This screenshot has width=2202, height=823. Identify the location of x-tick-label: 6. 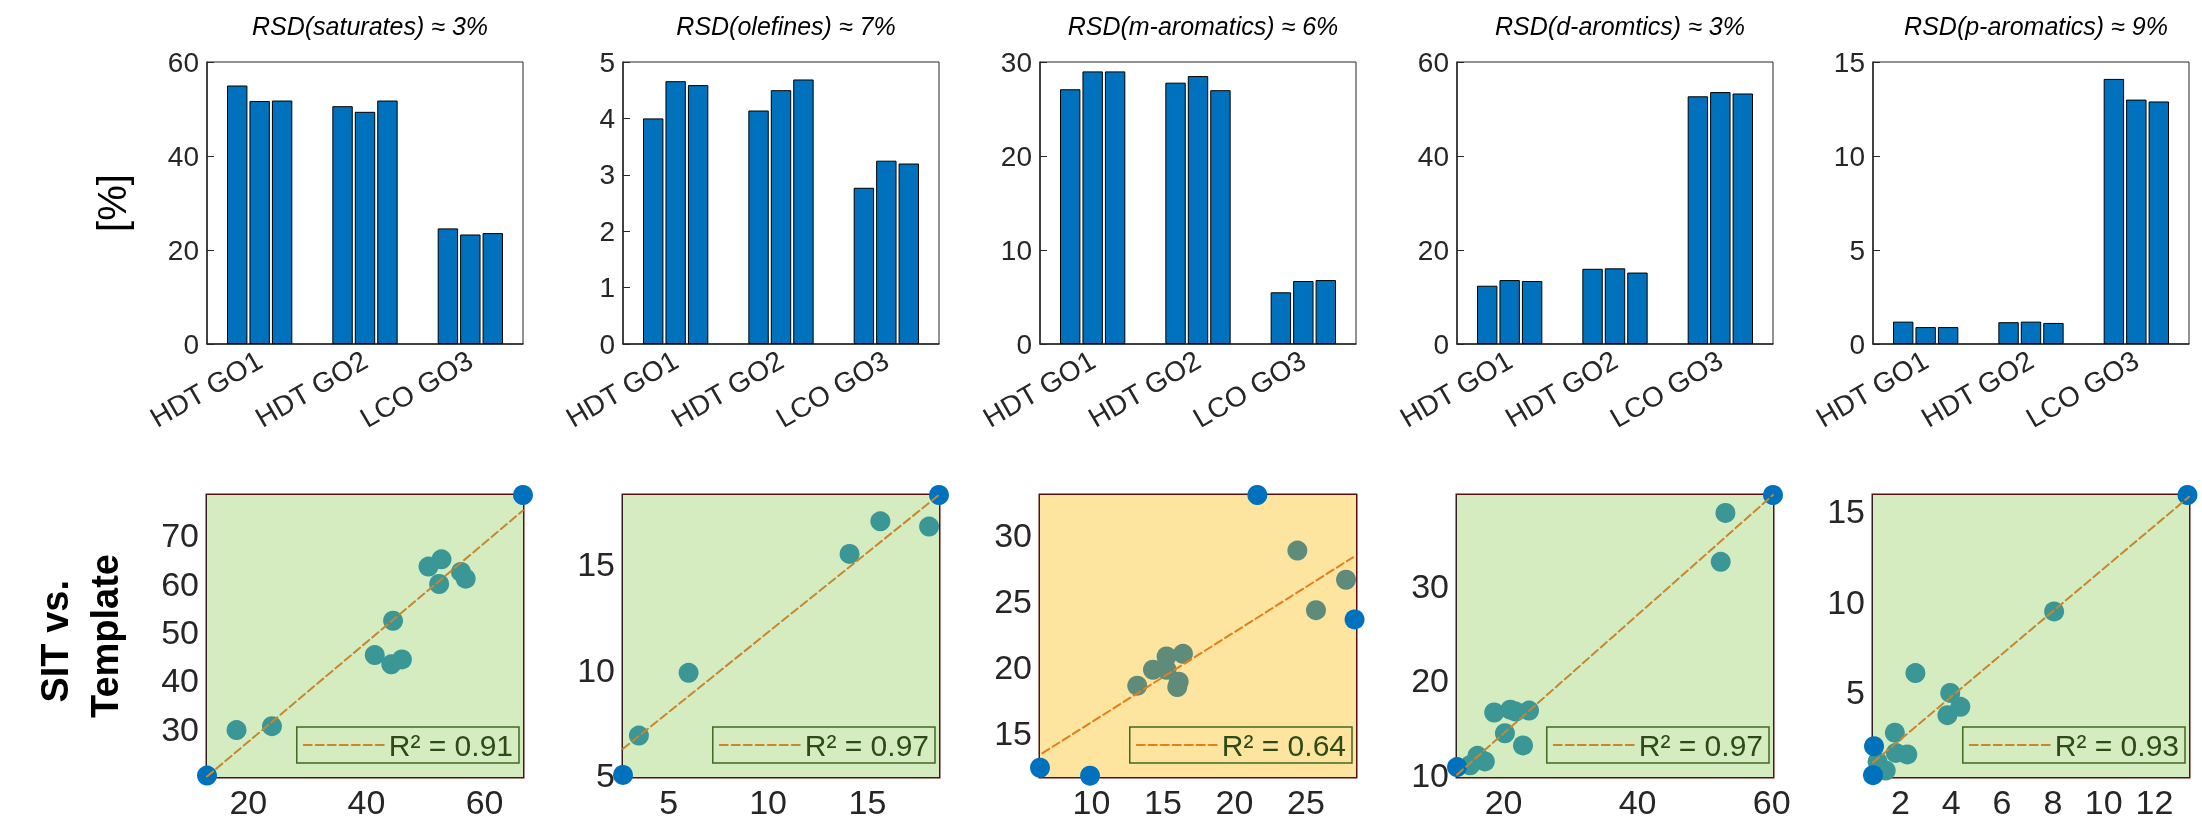
(2002, 802).